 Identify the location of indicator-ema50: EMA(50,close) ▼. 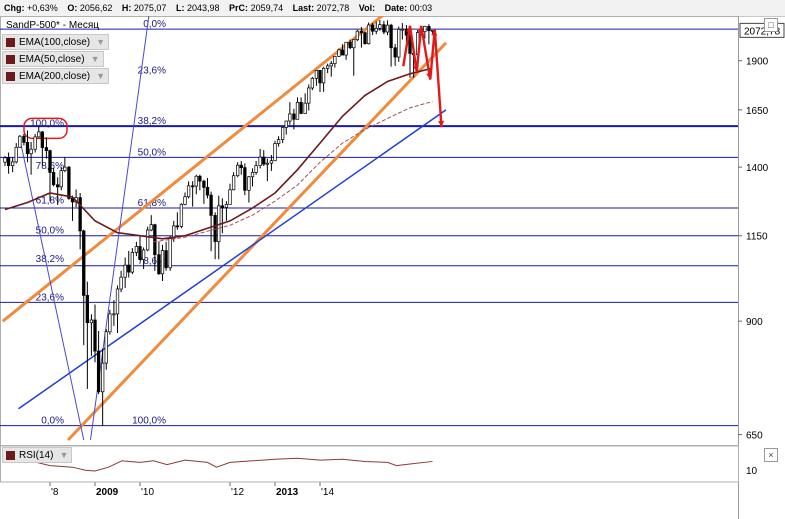
(53, 59).